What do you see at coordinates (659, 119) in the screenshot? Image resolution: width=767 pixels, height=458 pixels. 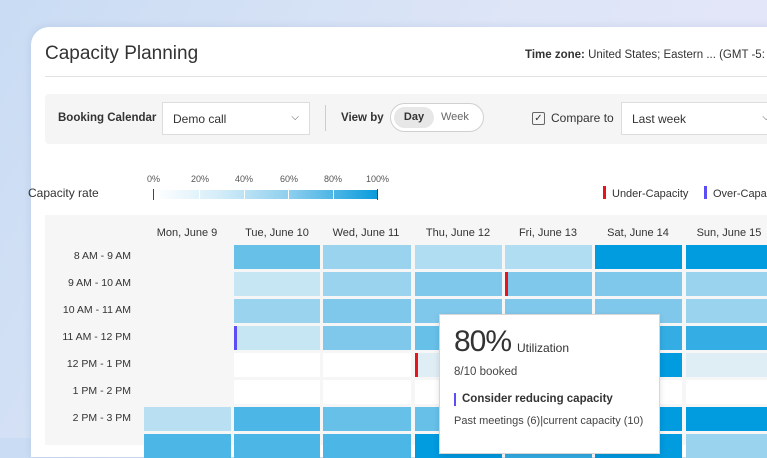 I see `compare-value: Last week` at bounding box center [659, 119].